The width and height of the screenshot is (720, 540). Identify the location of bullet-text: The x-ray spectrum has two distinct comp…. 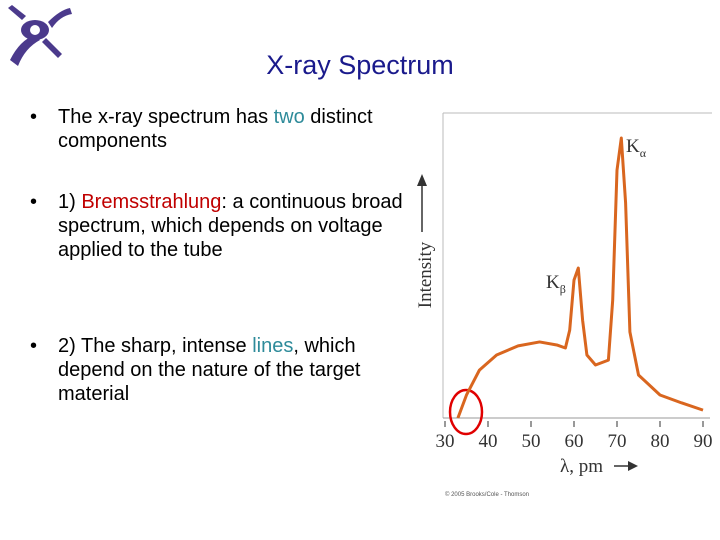
(236, 129).